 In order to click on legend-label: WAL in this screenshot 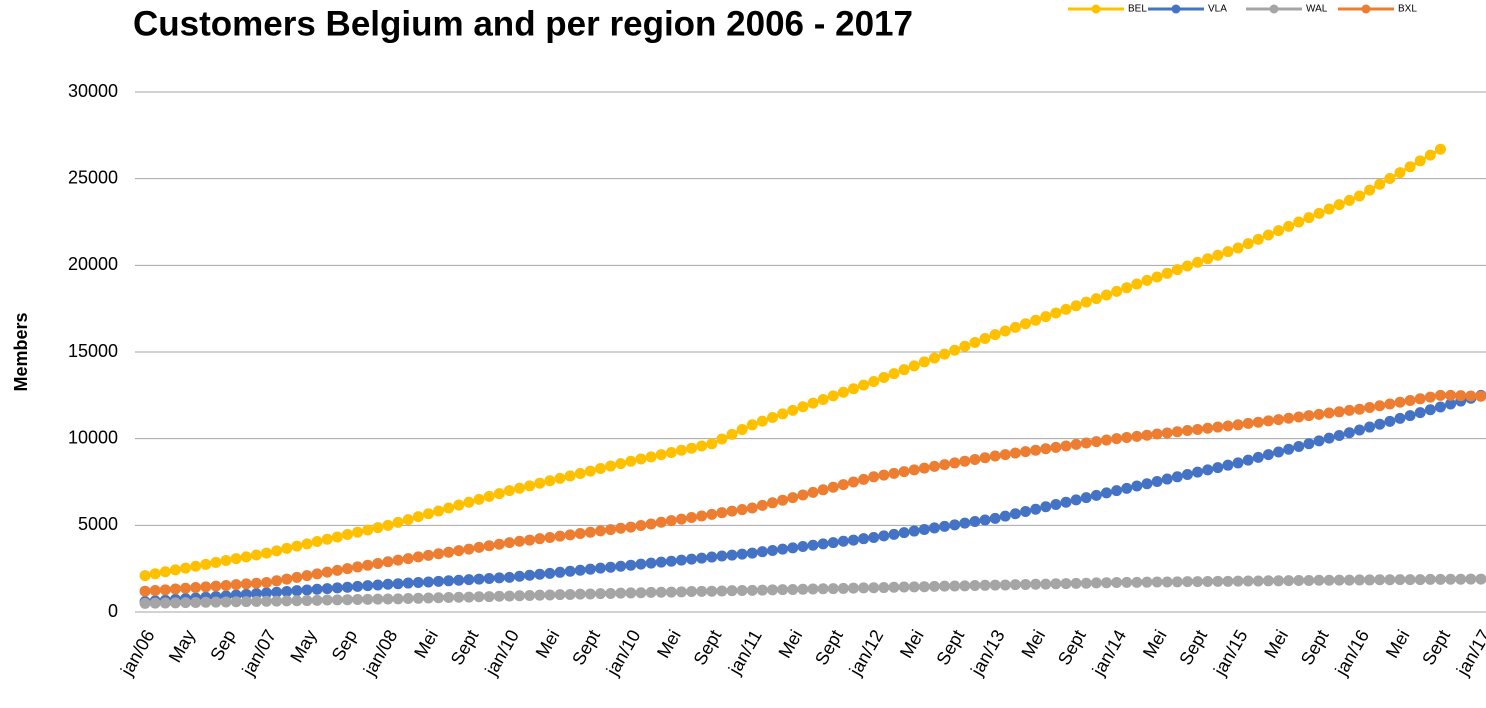, I will do `click(1317, 9)`.